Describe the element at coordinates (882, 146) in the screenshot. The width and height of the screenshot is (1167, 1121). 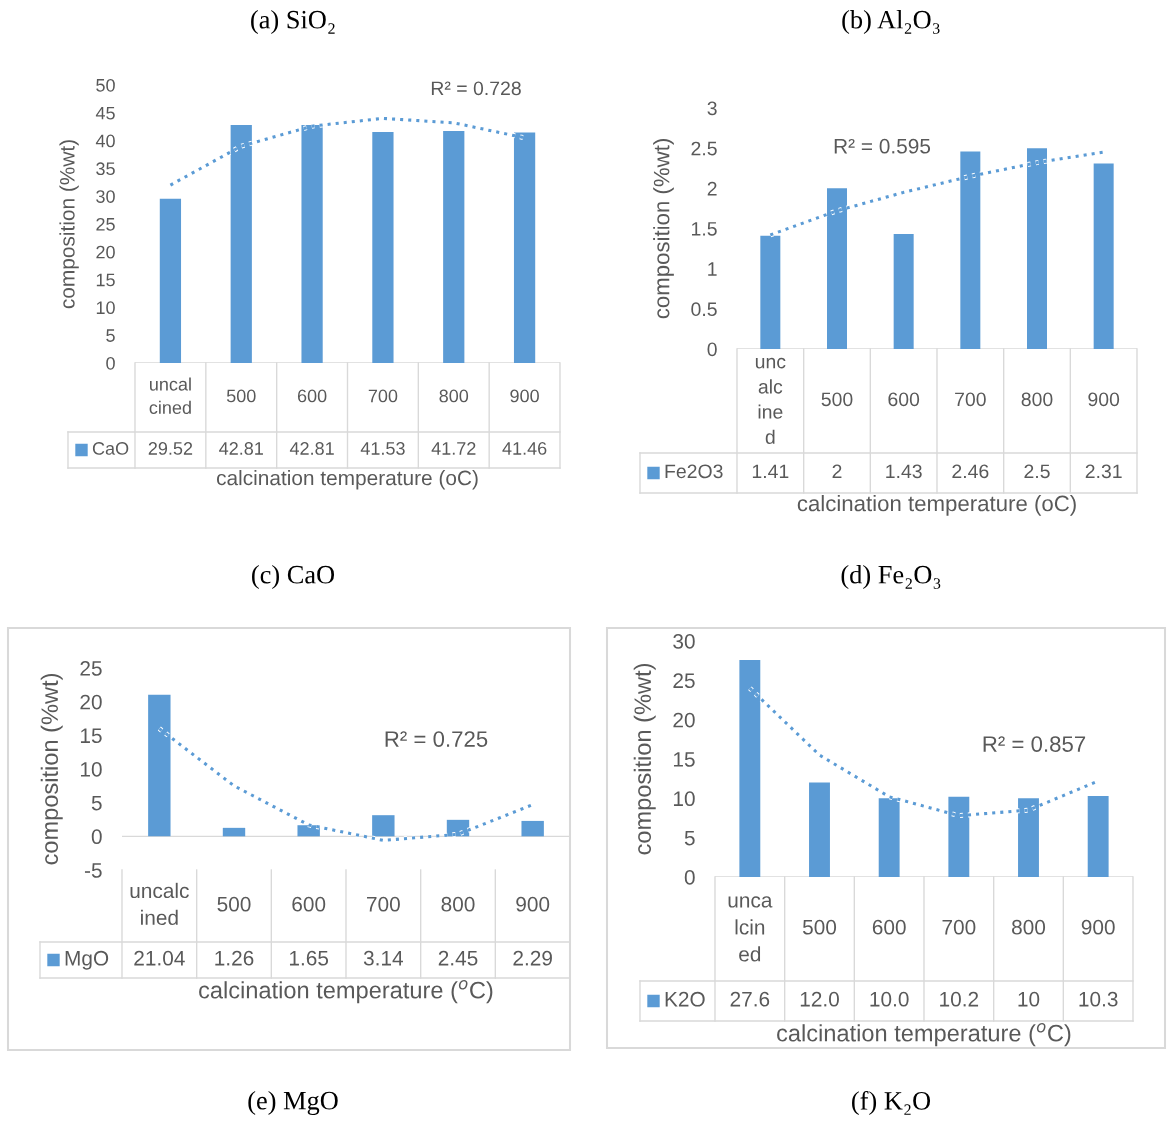
I see `annotation: R² = 0.595` at that location.